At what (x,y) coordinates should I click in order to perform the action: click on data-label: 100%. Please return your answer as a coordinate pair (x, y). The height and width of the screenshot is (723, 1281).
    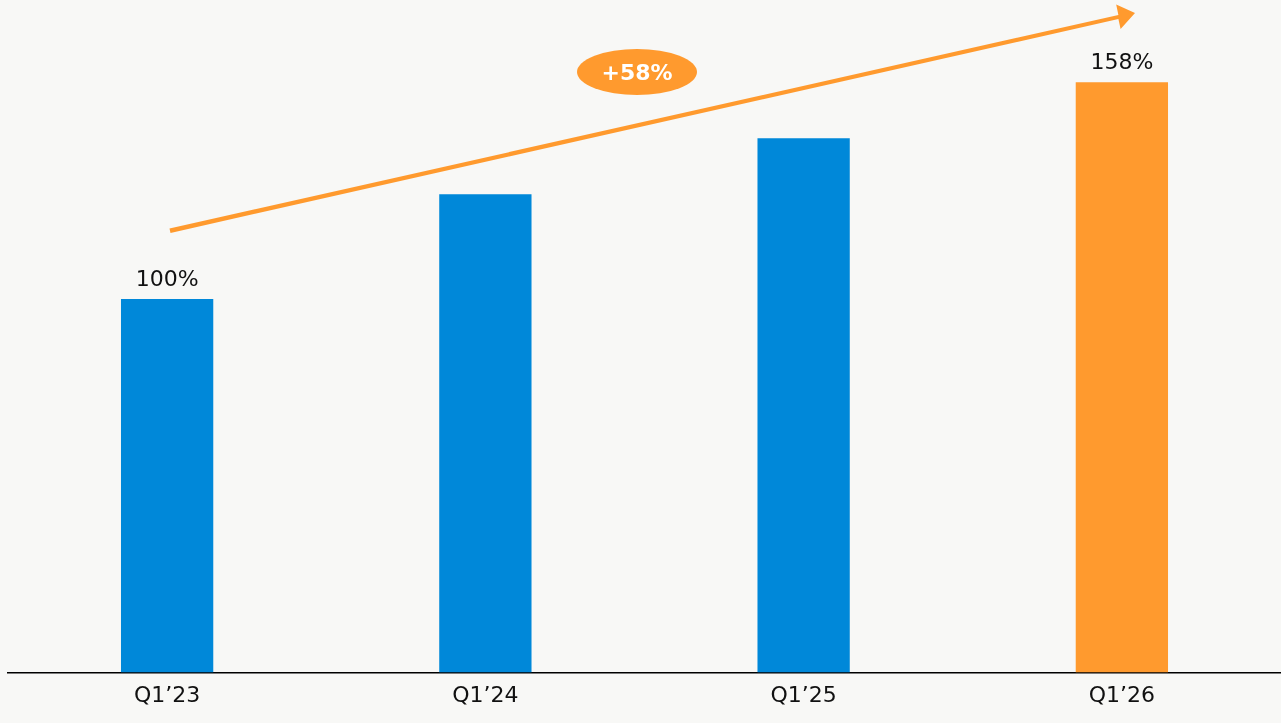
    Looking at the image, I should click on (167, 278).